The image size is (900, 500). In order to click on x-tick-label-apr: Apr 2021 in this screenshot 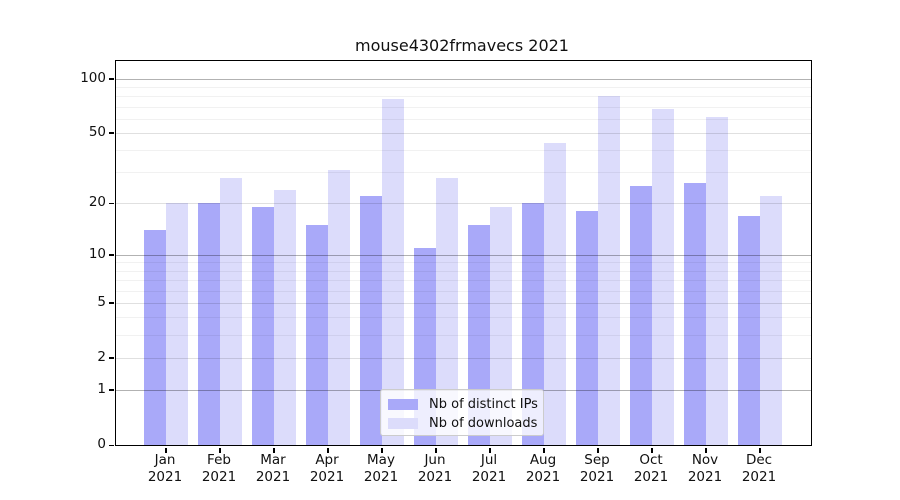, I will do `click(327, 468)`.